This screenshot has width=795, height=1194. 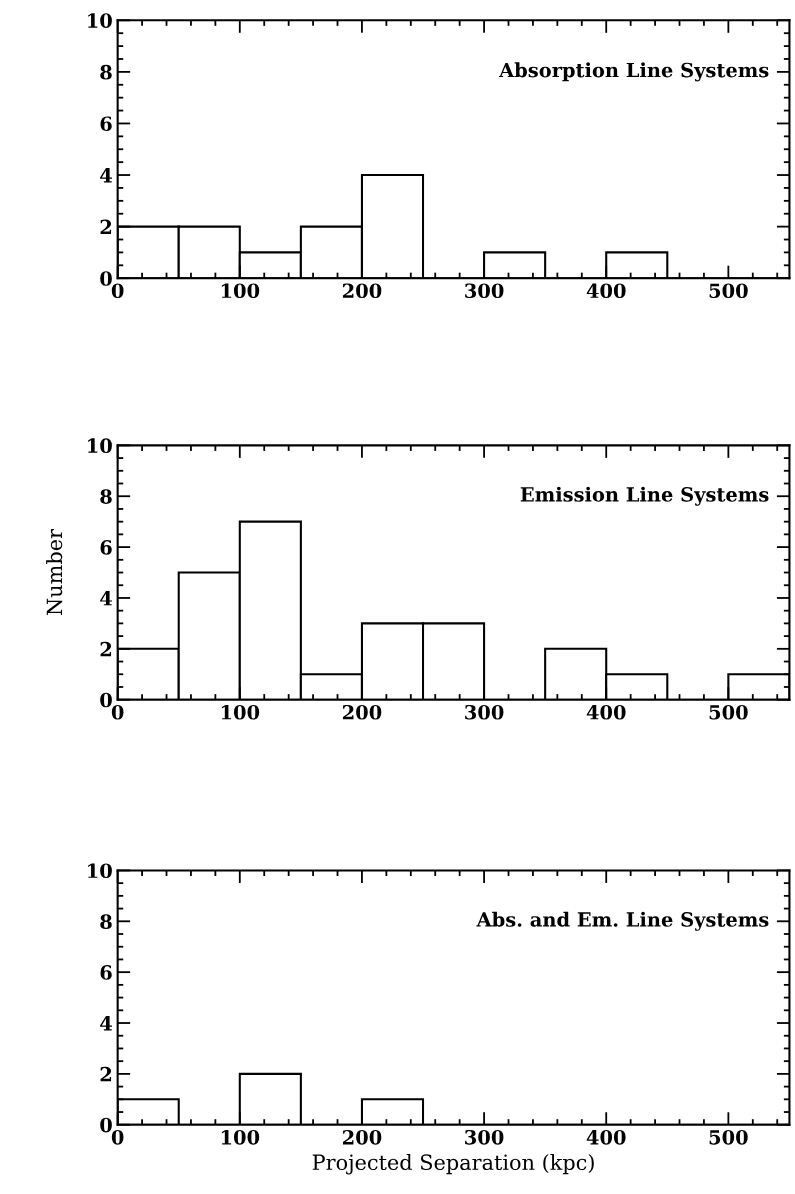 What do you see at coordinates (622, 921) in the screenshot?
I see `annotation: Abs. and Em. Line Systems` at bounding box center [622, 921].